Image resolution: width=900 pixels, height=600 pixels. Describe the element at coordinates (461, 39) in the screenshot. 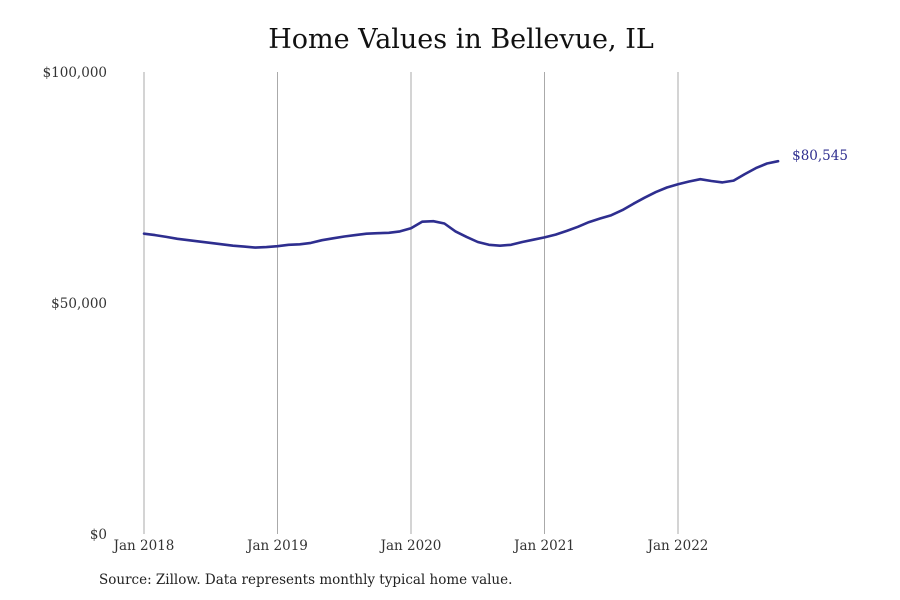

I see `chart-title: Home Values in Bellevue, IL` at that location.